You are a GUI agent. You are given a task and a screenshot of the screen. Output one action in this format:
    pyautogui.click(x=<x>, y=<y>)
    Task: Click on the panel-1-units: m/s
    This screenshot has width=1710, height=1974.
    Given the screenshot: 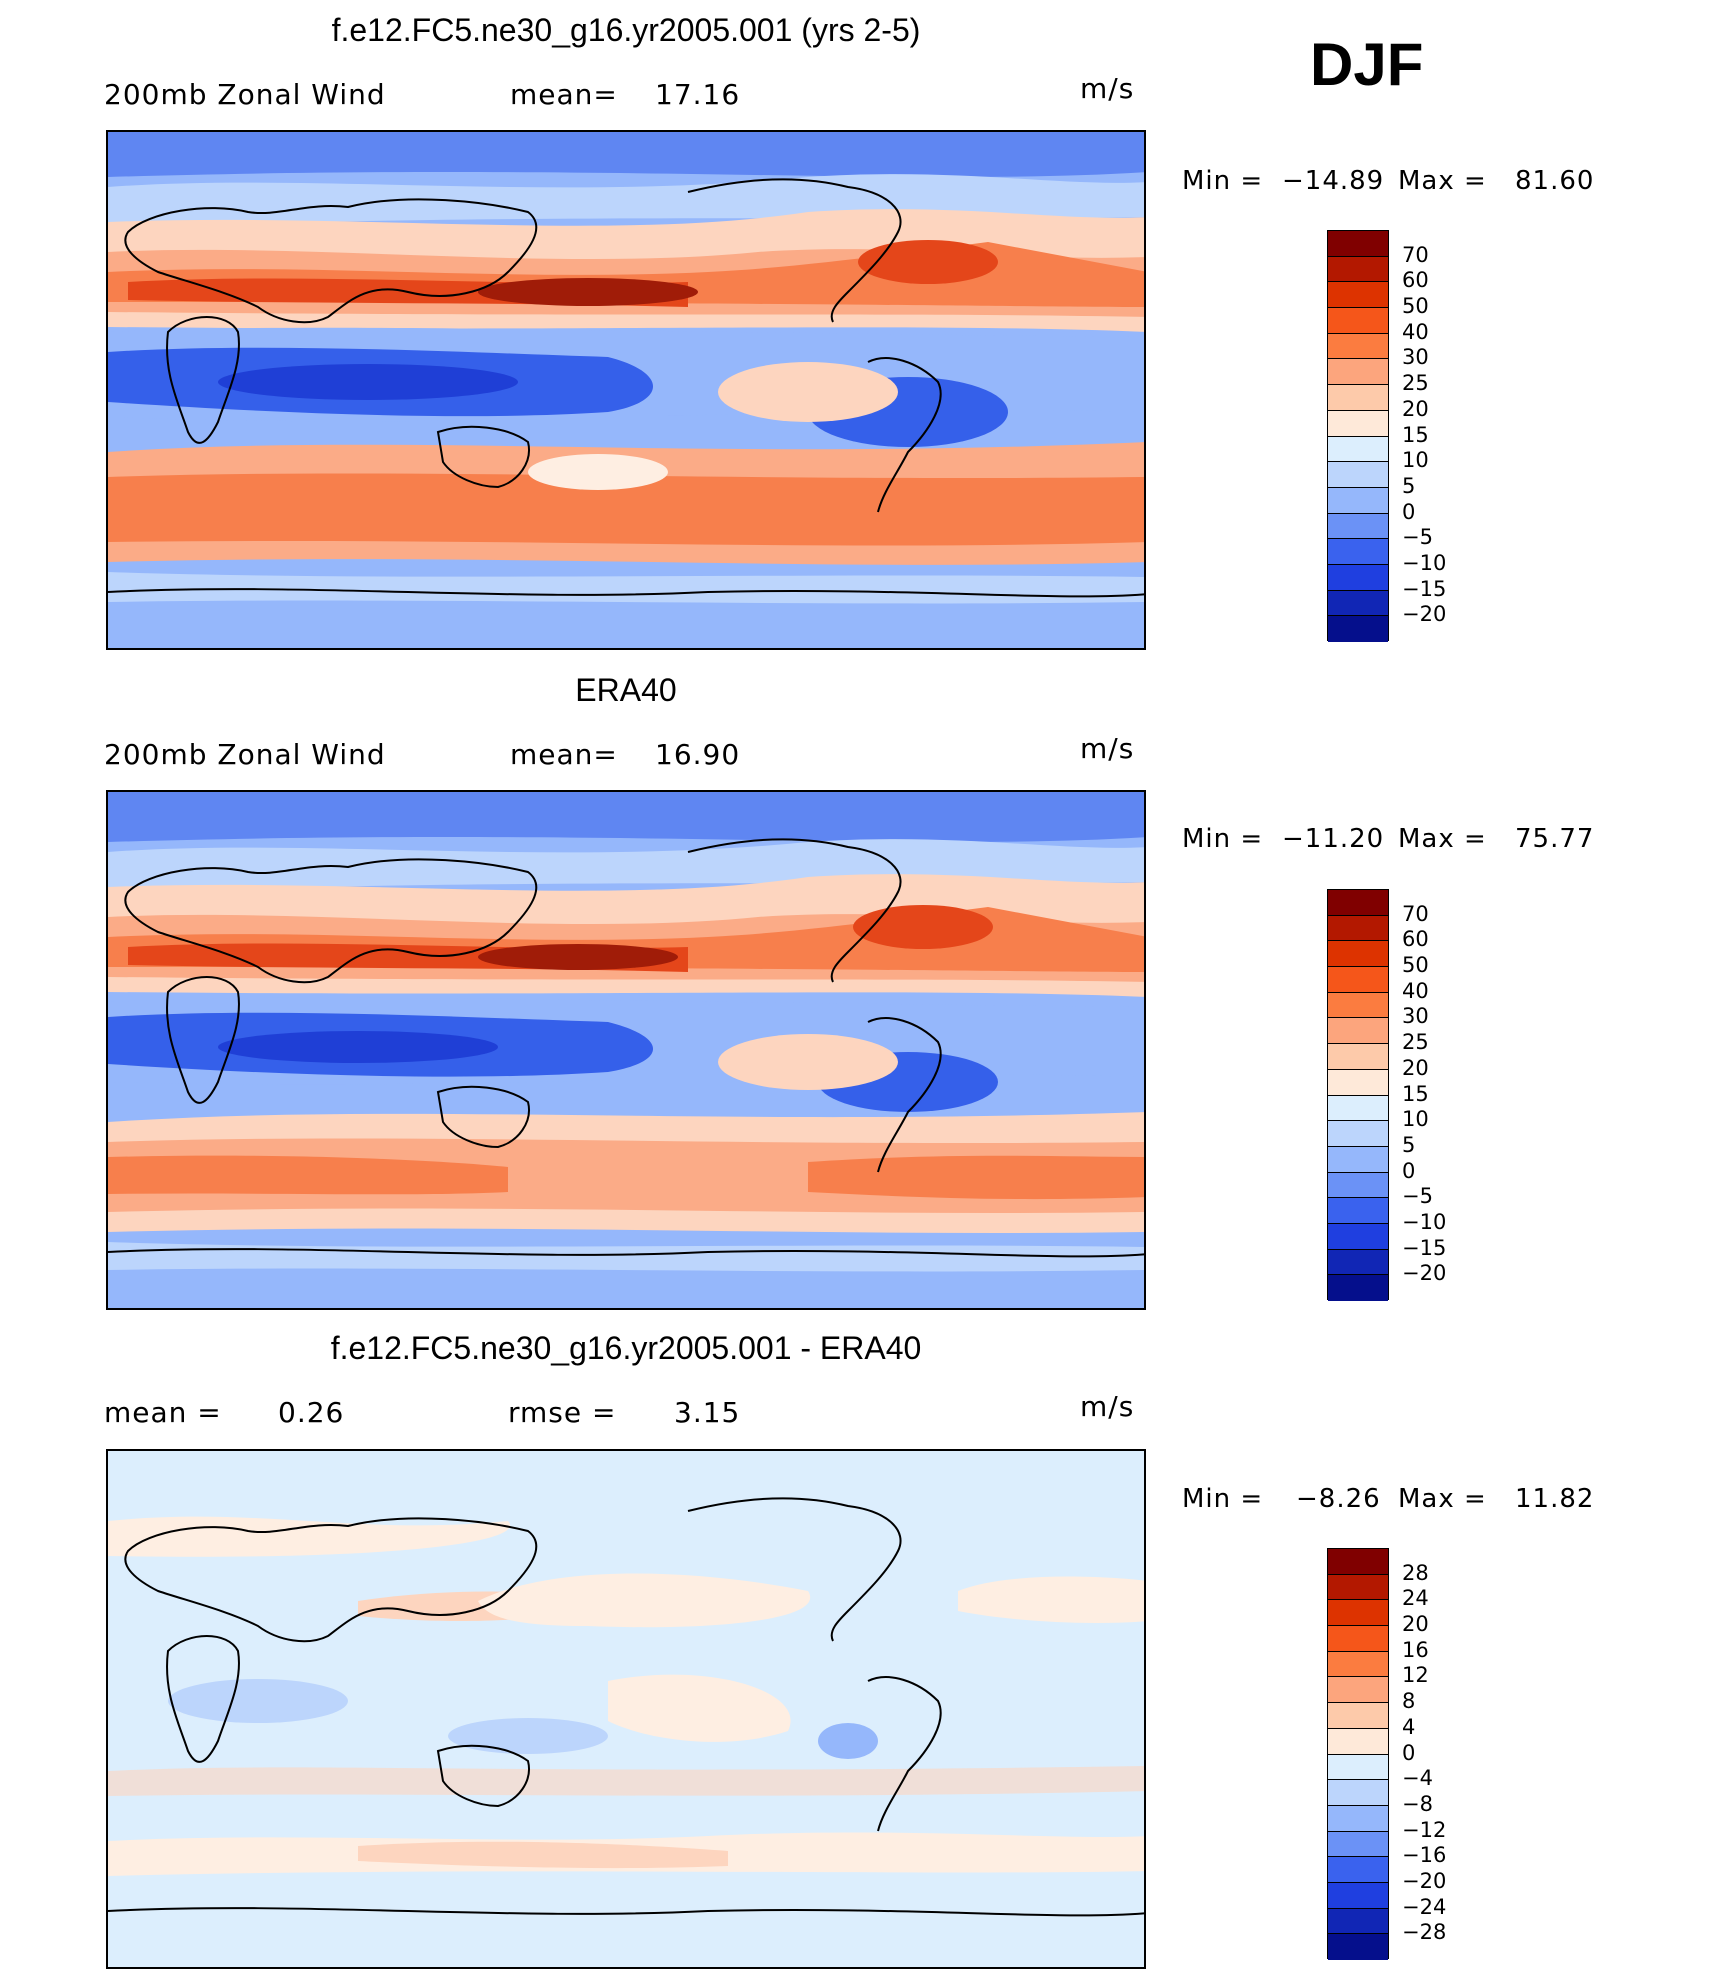 What is the action you would take?
    pyautogui.click(x=1107, y=88)
    